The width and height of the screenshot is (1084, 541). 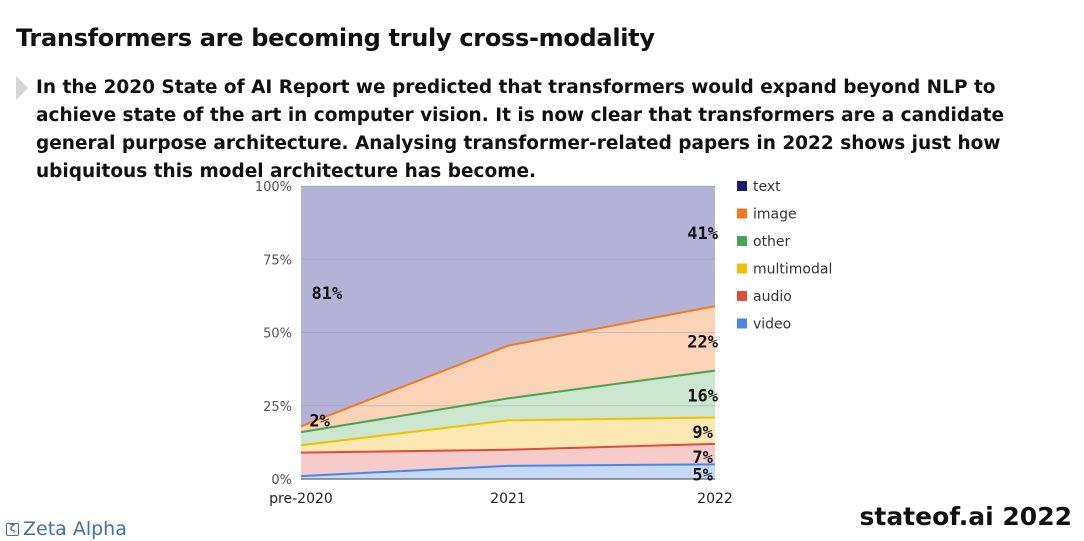 What do you see at coordinates (702, 342) in the screenshot?
I see `data-label: 22%` at bounding box center [702, 342].